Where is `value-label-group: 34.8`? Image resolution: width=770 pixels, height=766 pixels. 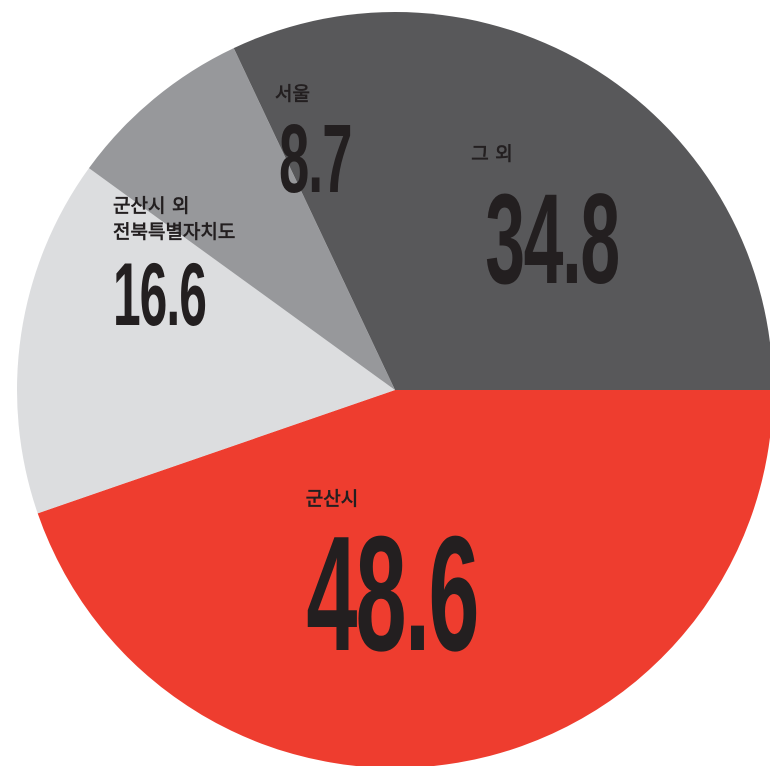 value-label-group: 34.8 is located at coordinates (552, 238).